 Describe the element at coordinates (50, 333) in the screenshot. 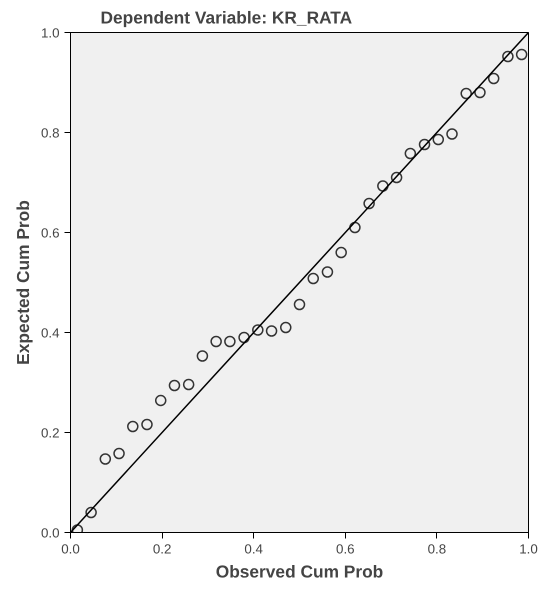

I see `y-tick-label: 0.4` at that location.